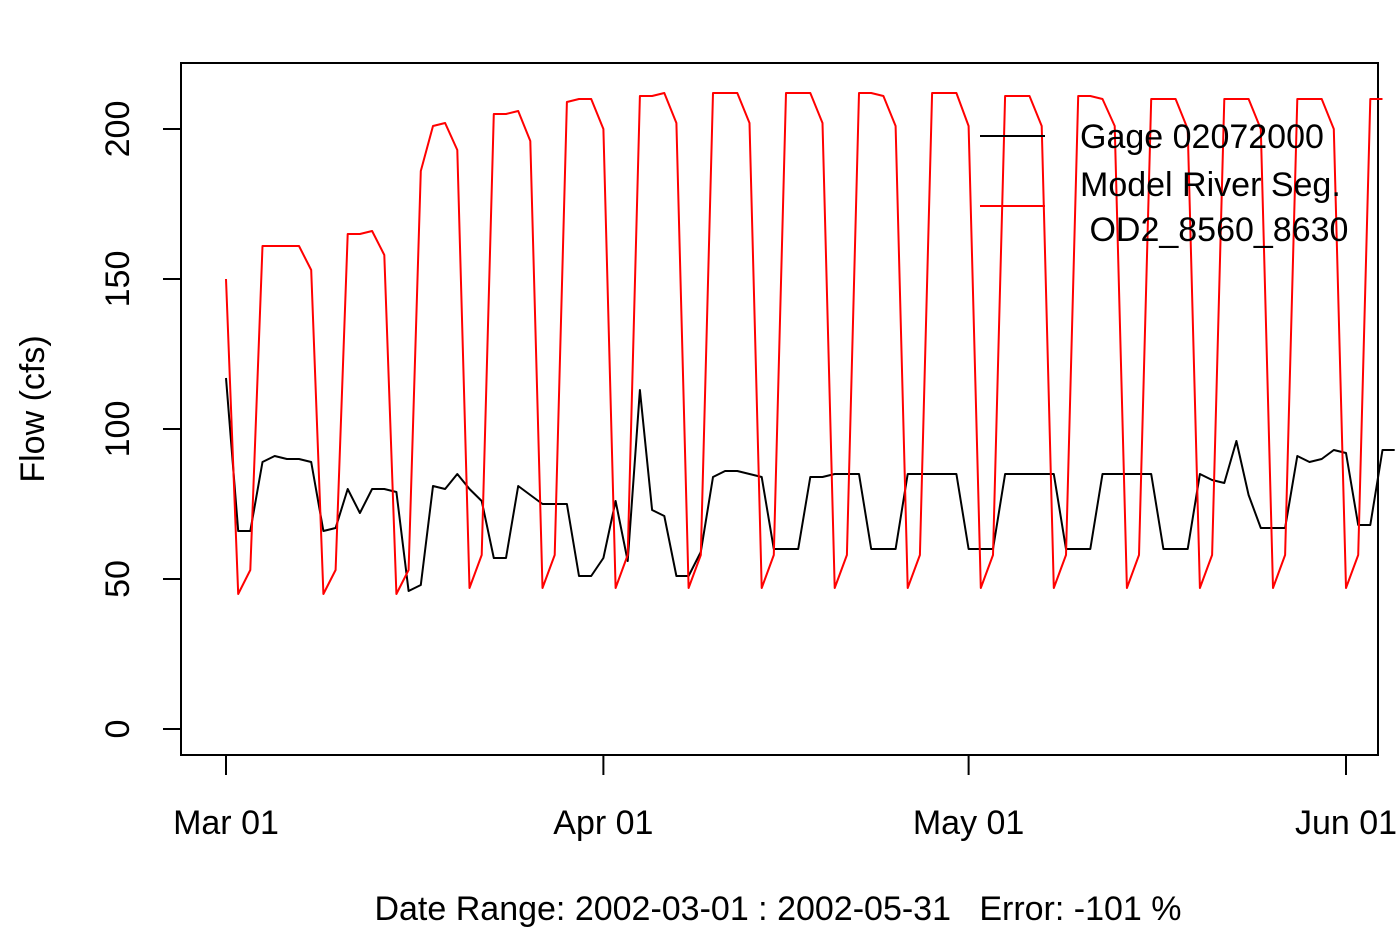  I want to click on y-tick-label: 100, so click(118, 429).